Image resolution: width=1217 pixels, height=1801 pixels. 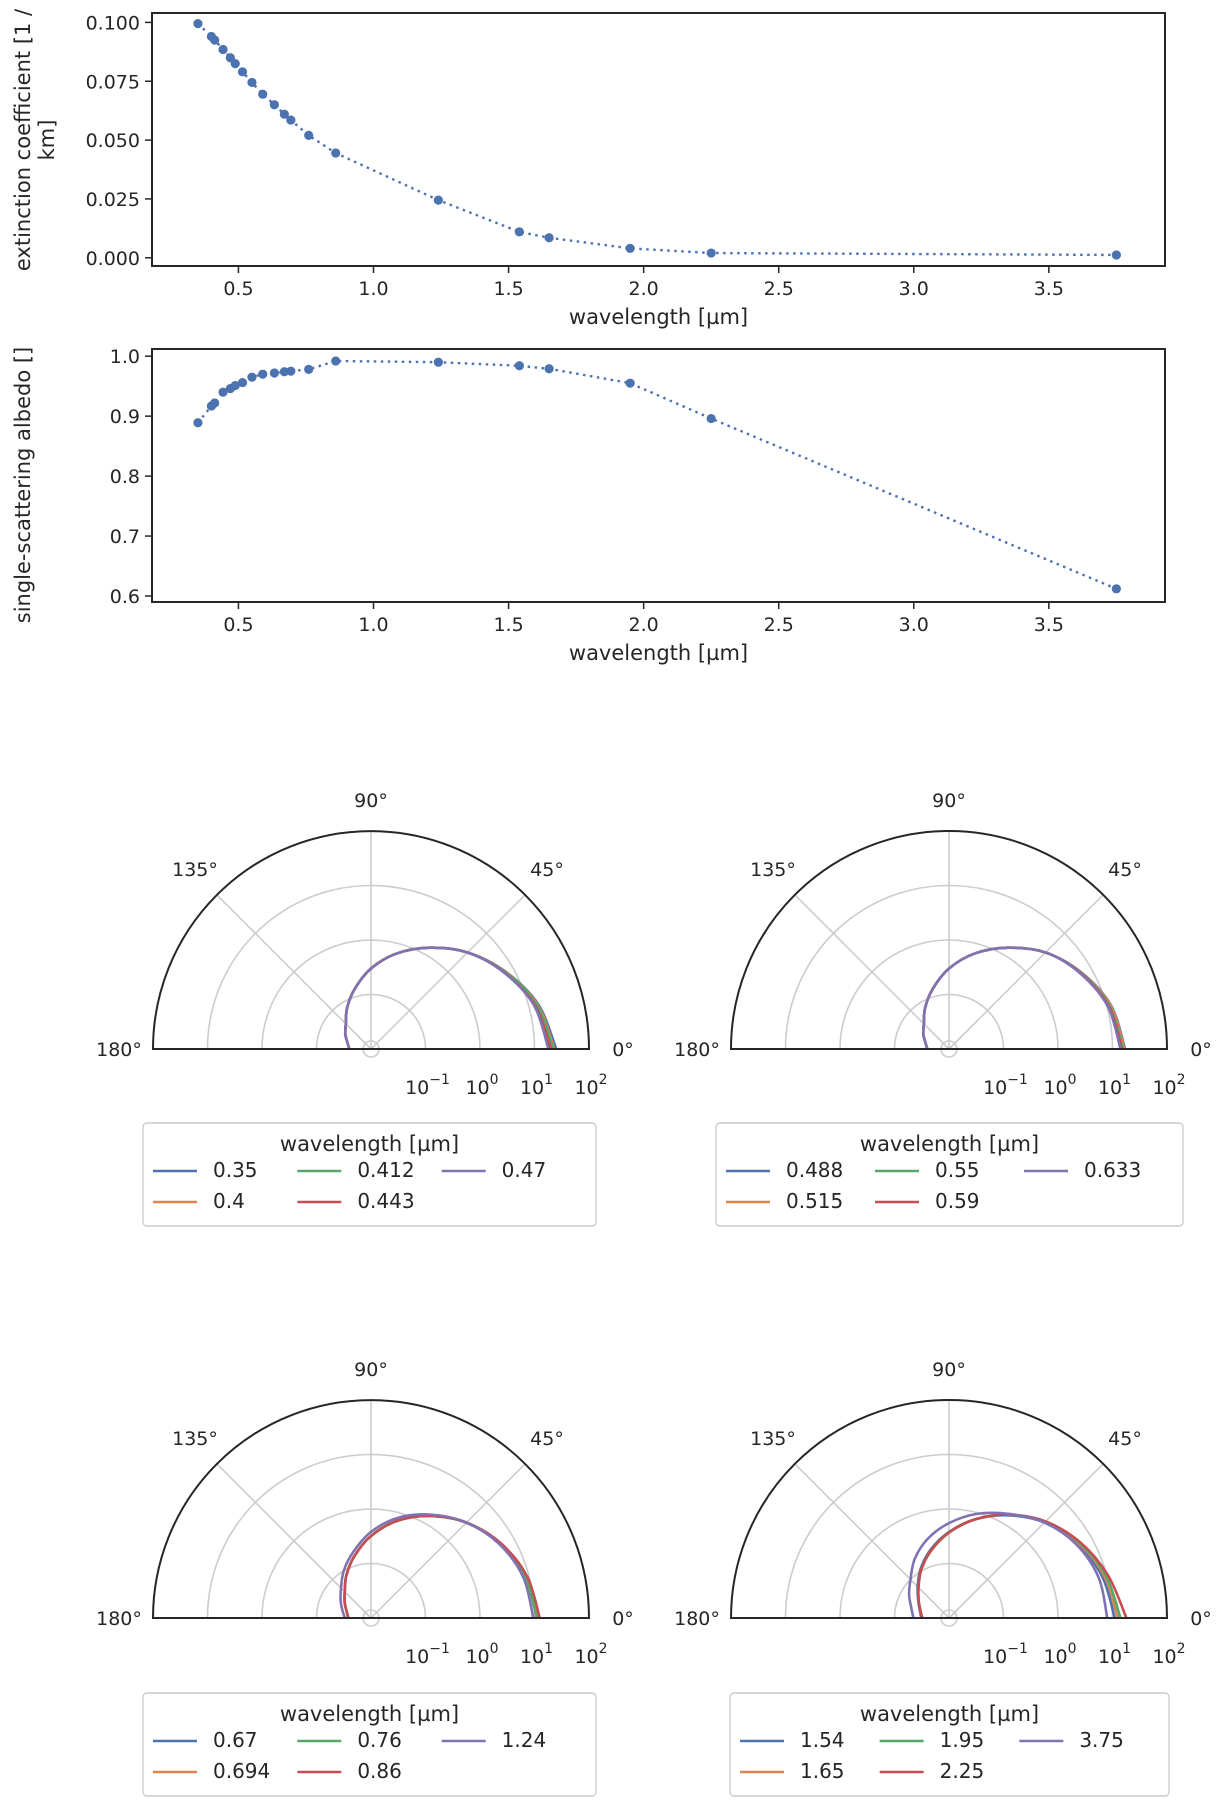 What do you see at coordinates (814, 1201) in the screenshot?
I see `legend-label: 0.515` at bounding box center [814, 1201].